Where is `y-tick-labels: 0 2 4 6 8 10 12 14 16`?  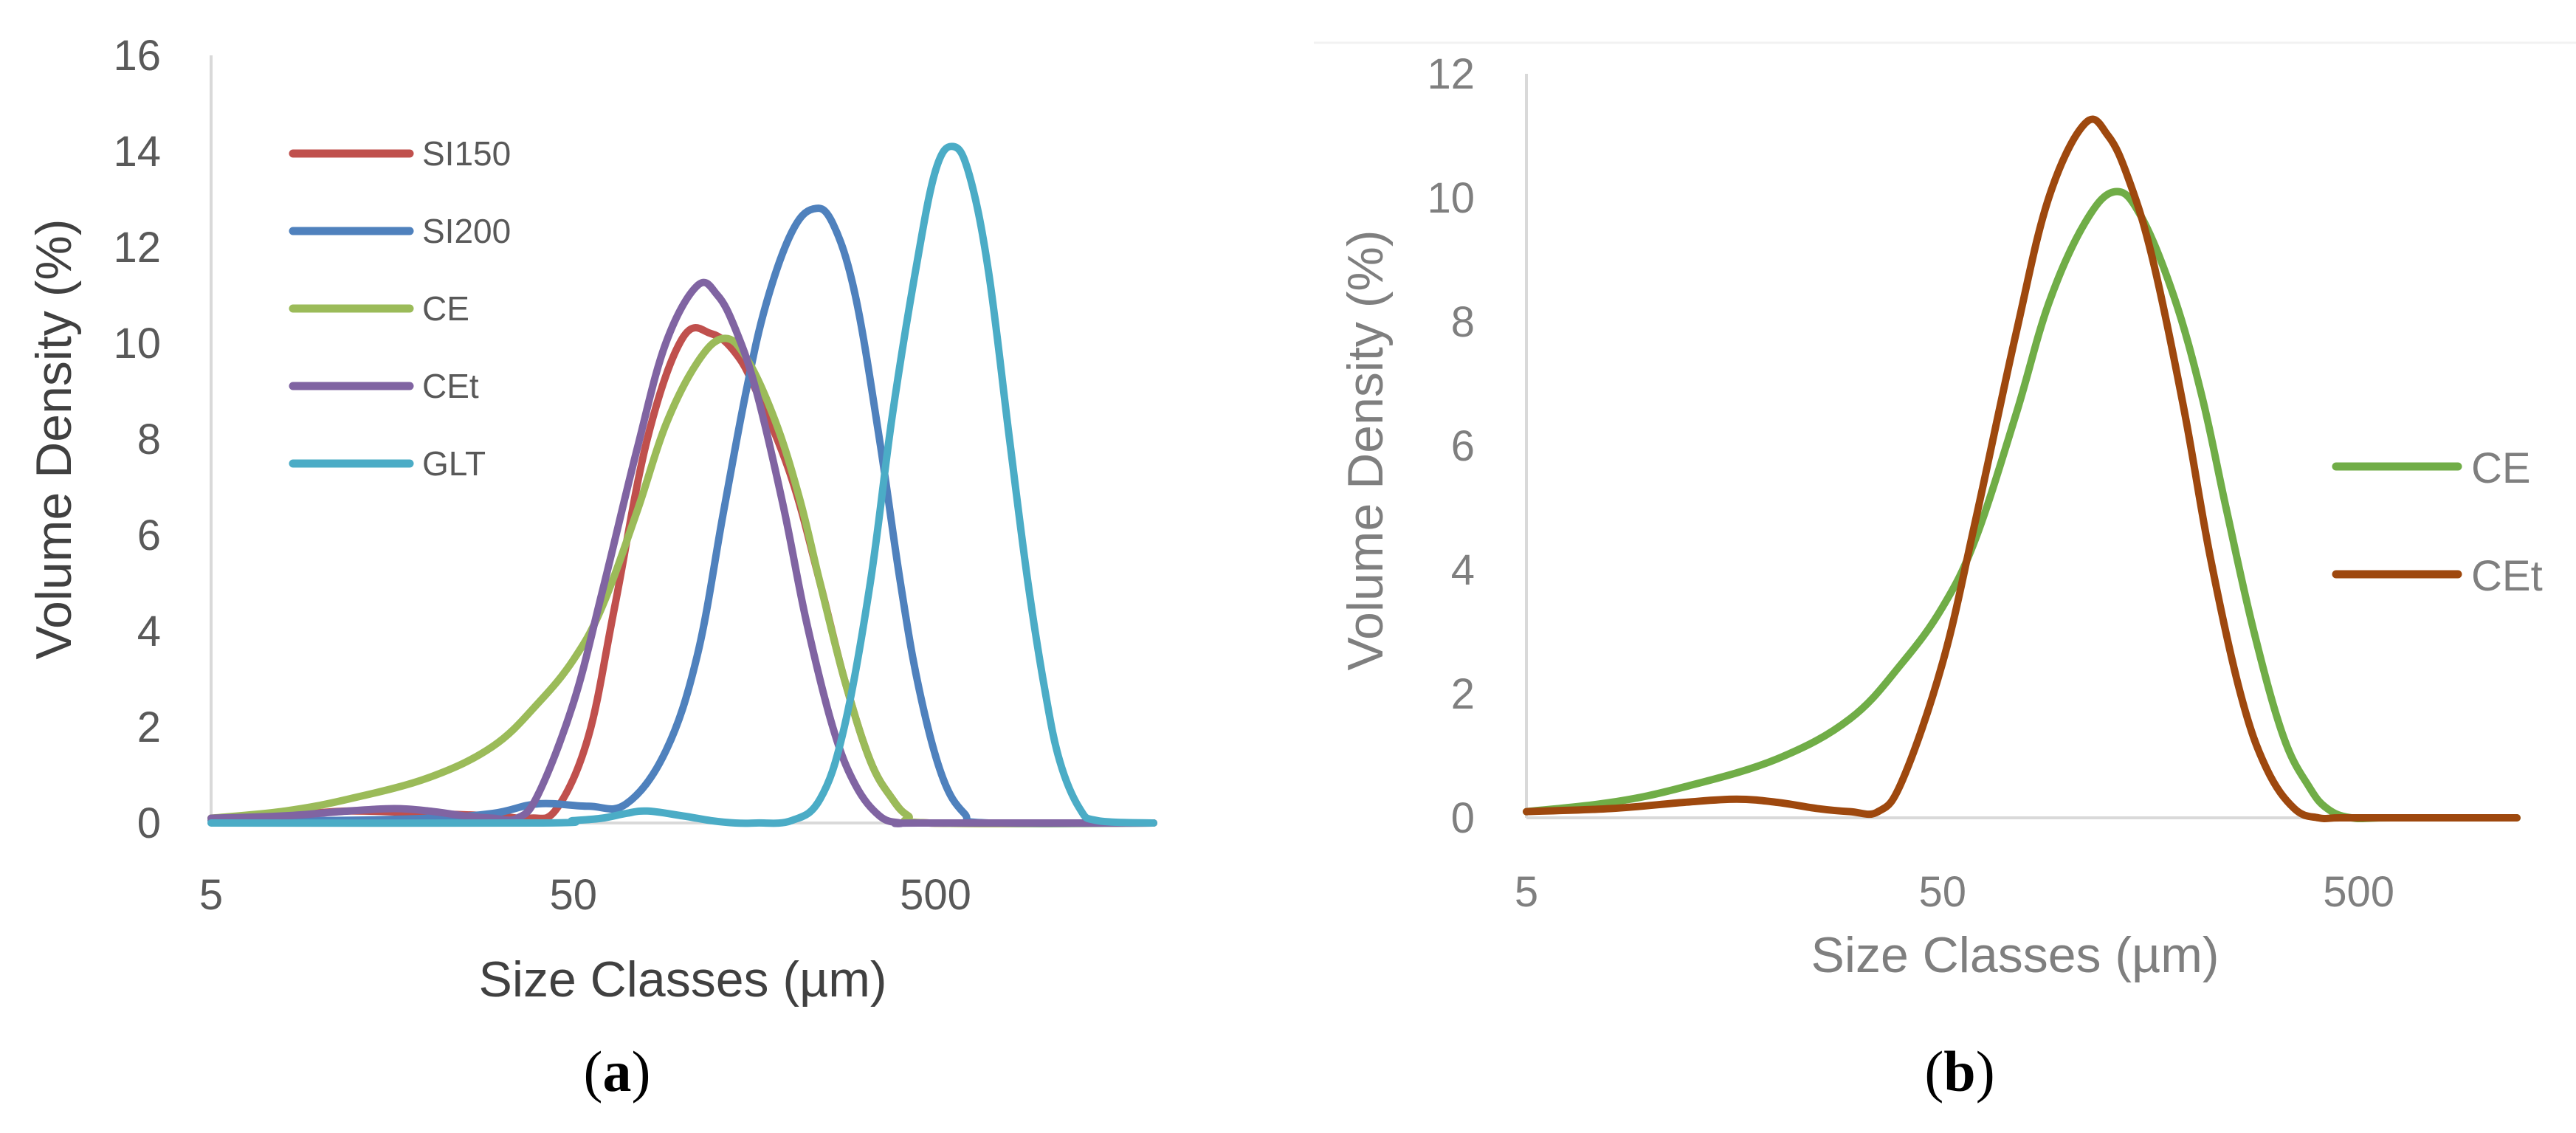
y-tick-labels: 0 2 4 6 8 10 12 14 16 is located at coordinates (137, 439).